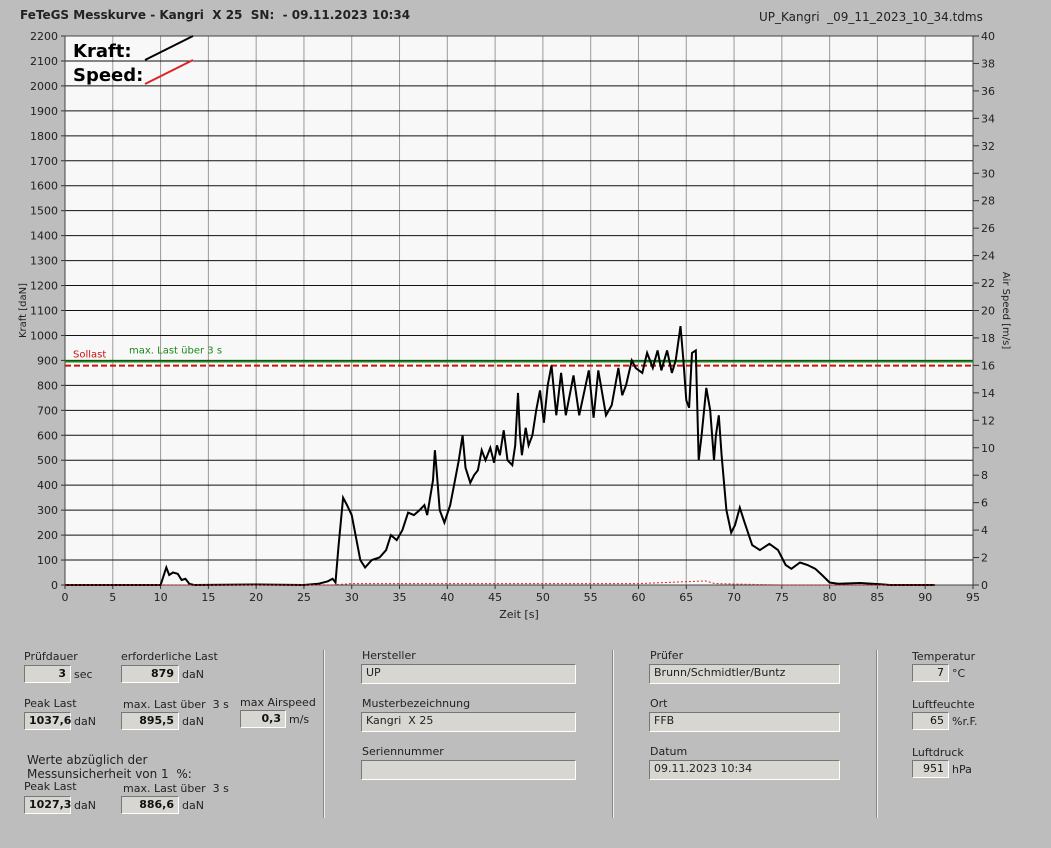 The height and width of the screenshot is (848, 1051). I want to click on y2-tick-label: 30, so click(988, 173).